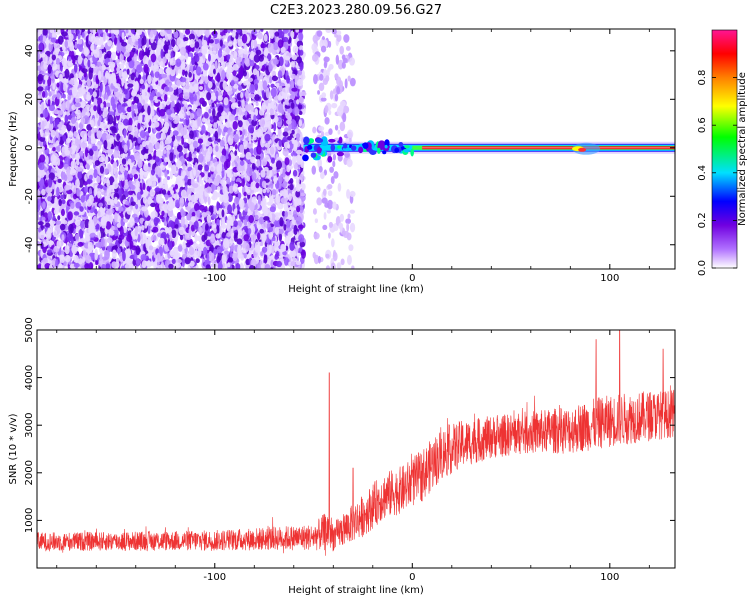 This screenshot has height=600, width=750. I want to click on spectrogram-y-tick-label: 40, so click(29, 50).